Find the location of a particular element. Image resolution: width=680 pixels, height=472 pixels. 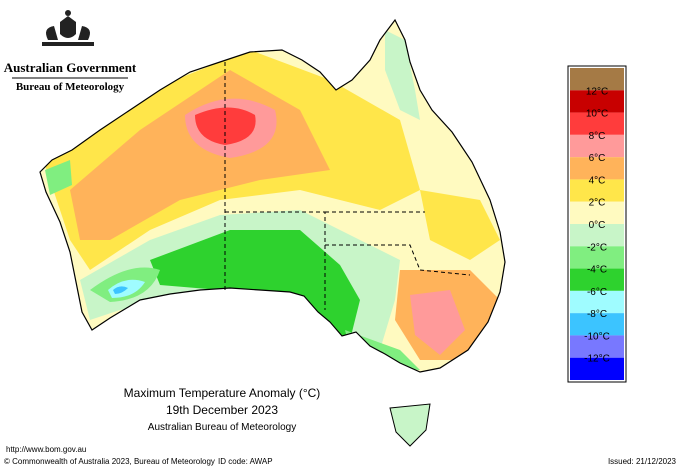

legend-label: 12°C is located at coordinates (597, 91).